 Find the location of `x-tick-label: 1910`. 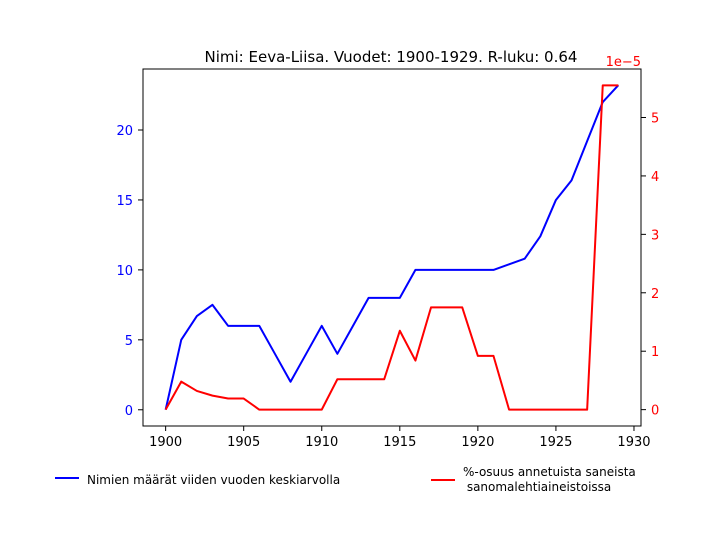

x-tick-label: 1910 is located at coordinates (321, 442).